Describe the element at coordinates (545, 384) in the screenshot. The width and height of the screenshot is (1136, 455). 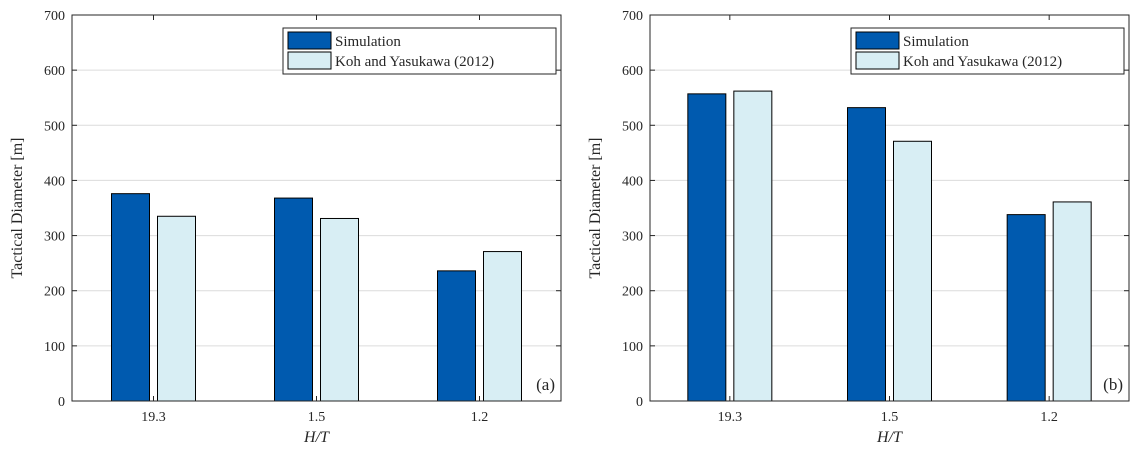
I see `panel-label: (a)` at that location.